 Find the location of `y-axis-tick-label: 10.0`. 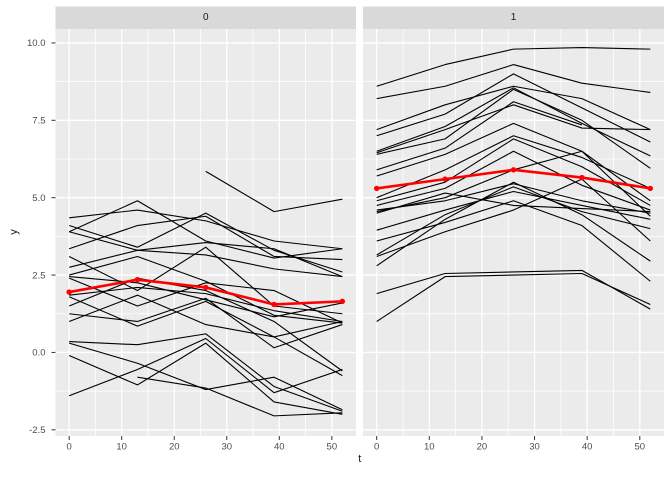

y-axis-tick-label: 10.0 is located at coordinates (36, 43).